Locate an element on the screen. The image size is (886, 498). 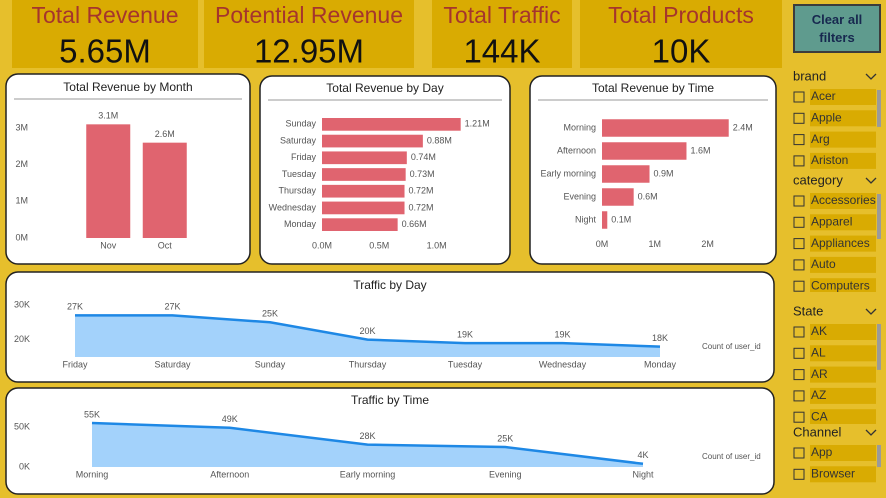
x-tick-label: 1.0M is located at coordinates (437, 245).